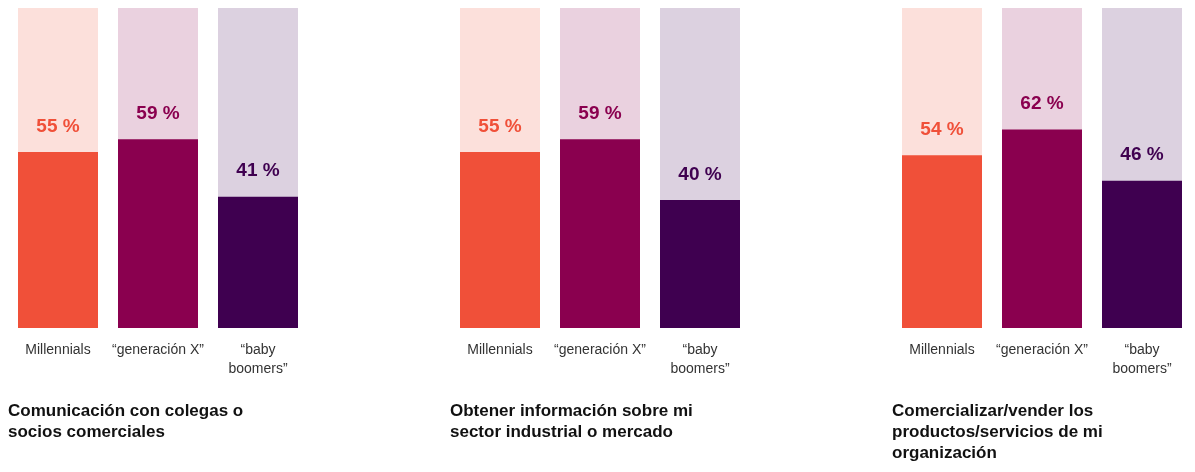  I want to click on text: Comercializar/vender los productos/servicios de mi organización, so click(998, 431).